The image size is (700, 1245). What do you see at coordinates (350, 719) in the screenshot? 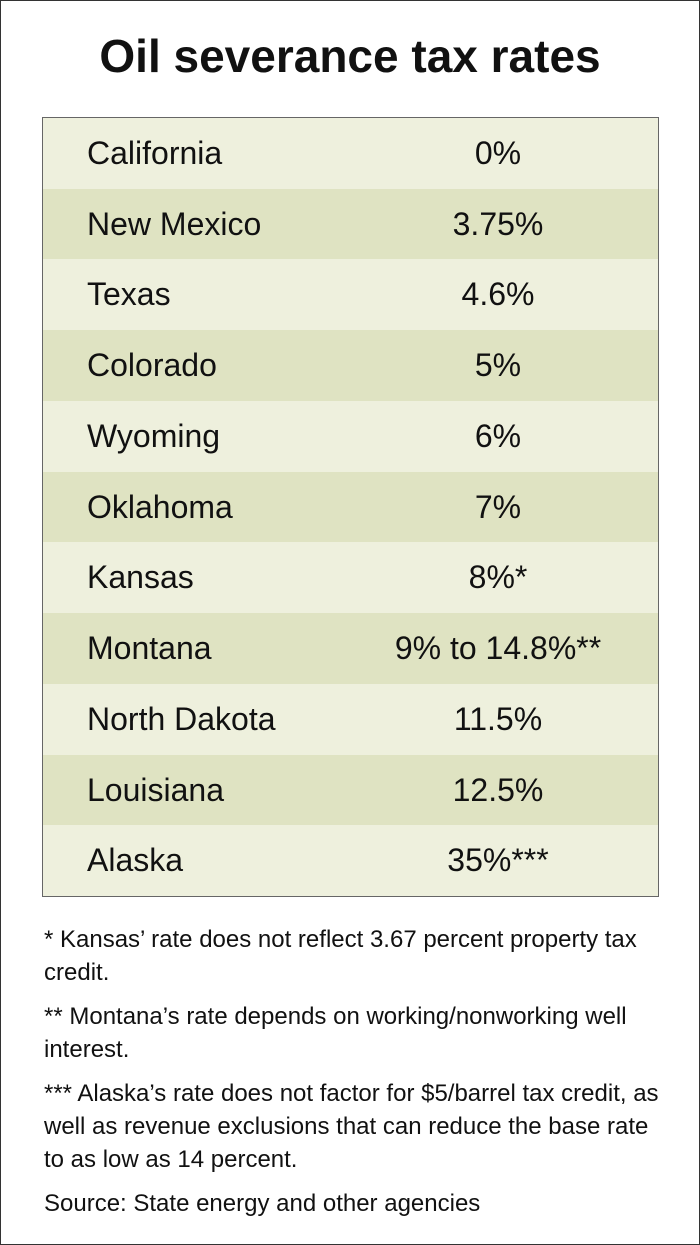
I see `table-row: North Dakota 11.5%` at bounding box center [350, 719].